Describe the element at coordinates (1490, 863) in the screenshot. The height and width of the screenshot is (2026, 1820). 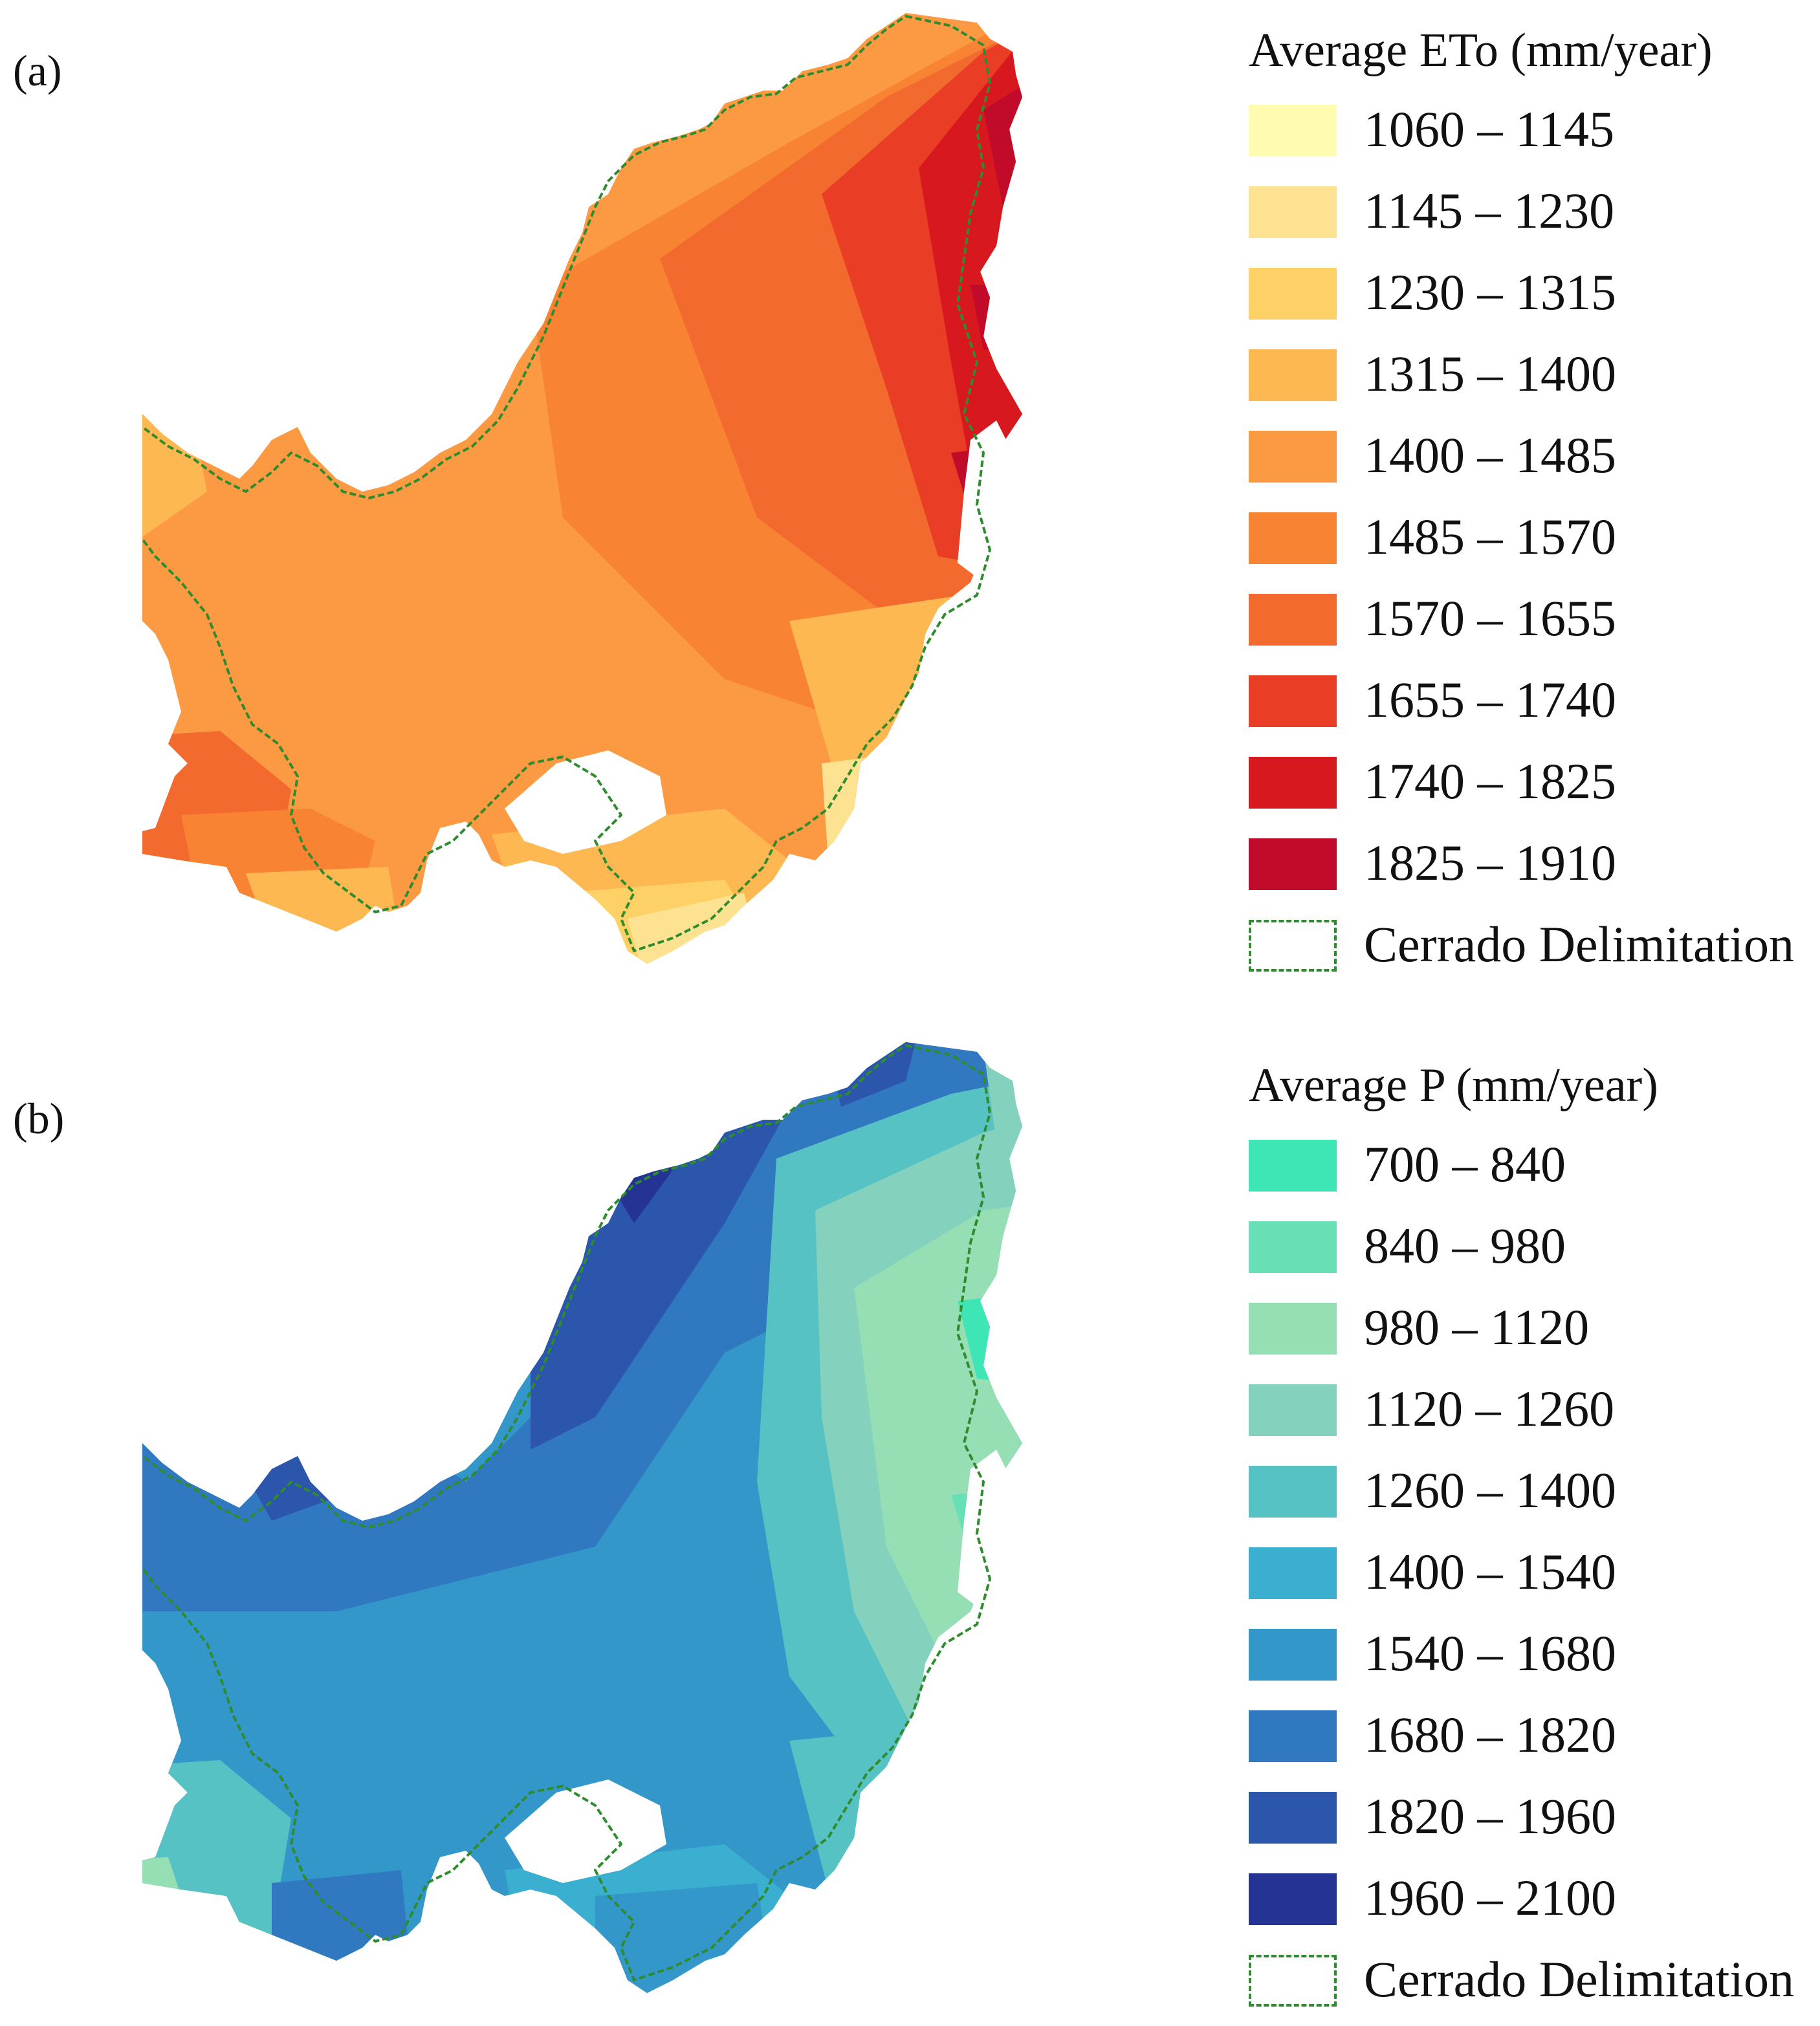
I see `legend-label: 1825 – 1910` at that location.